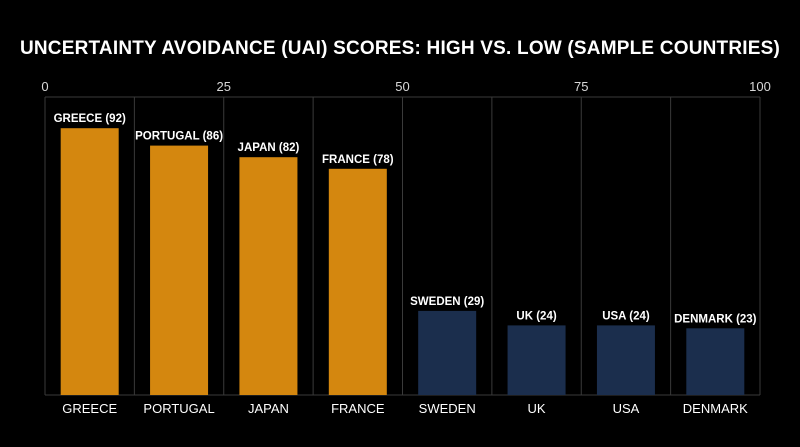  I want to click on category-label: GREECE, so click(89, 408).